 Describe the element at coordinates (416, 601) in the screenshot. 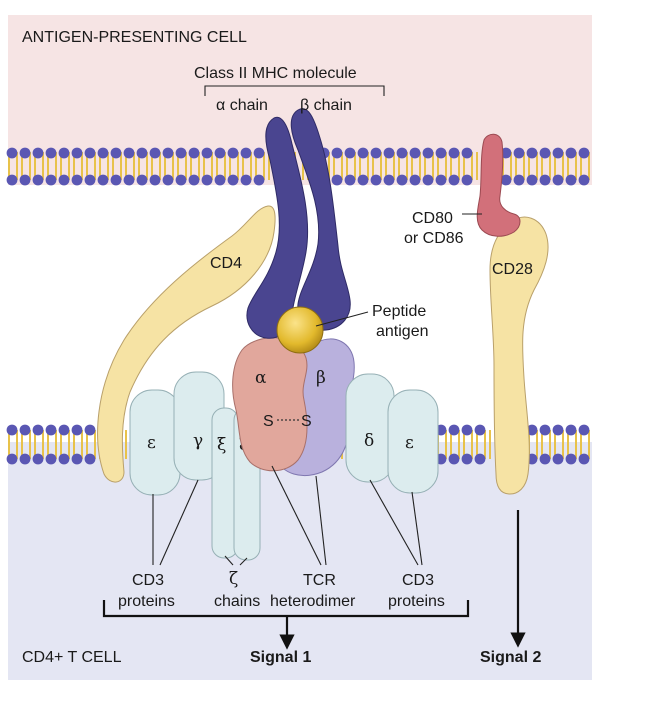

I see `cd3-right-label-line2: proteins` at that location.